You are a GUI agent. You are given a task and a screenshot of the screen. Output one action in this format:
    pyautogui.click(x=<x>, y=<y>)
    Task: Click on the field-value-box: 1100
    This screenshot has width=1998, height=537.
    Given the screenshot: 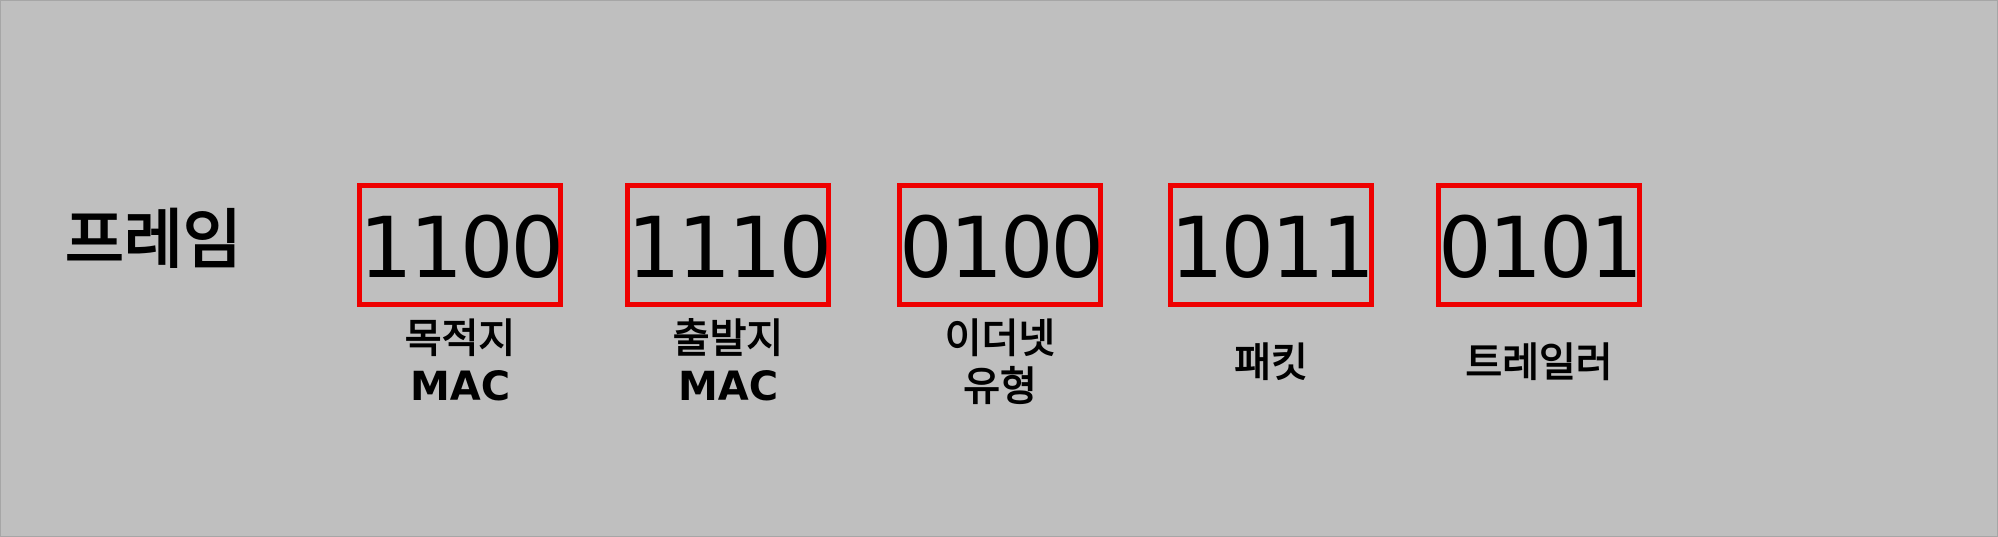 What is the action you would take?
    pyautogui.click(x=460, y=245)
    